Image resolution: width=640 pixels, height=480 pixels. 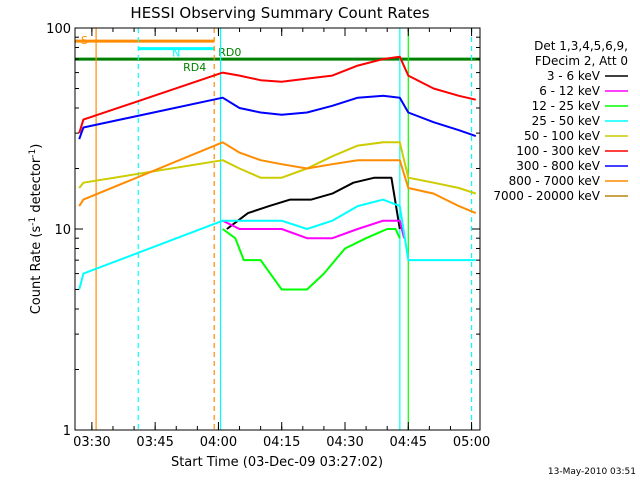 I want to click on annotation-label-rd4: RD4, so click(x=194, y=67).